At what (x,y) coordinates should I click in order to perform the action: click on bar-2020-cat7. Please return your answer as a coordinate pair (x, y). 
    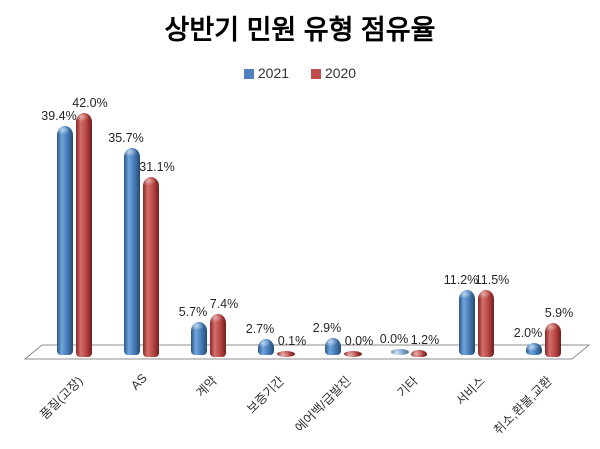
    Looking at the image, I should click on (553, 339).